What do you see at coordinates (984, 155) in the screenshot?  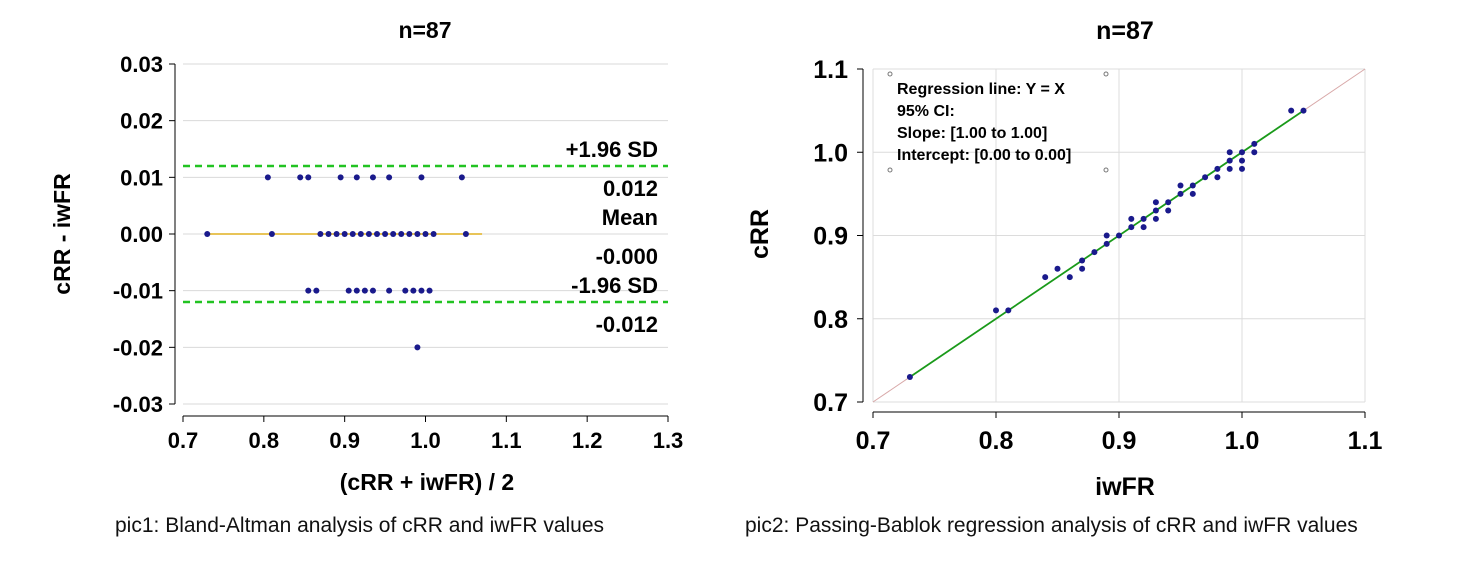 I see `annotation-line: Intercept: [0.00 to 0.00]` at bounding box center [984, 155].